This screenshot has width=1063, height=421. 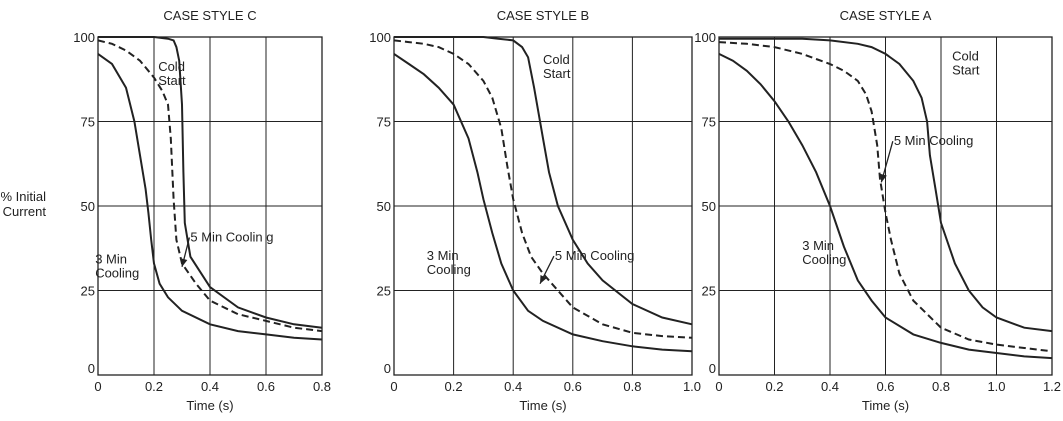 I want to click on chart-title: CASE STYLE B, so click(x=543, y=15).